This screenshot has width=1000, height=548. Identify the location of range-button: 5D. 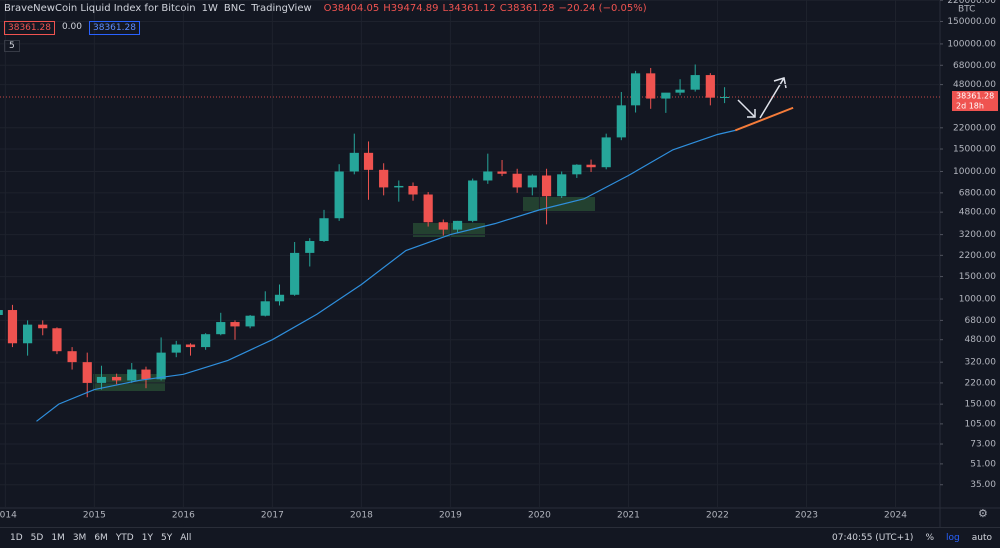
(37, 538).